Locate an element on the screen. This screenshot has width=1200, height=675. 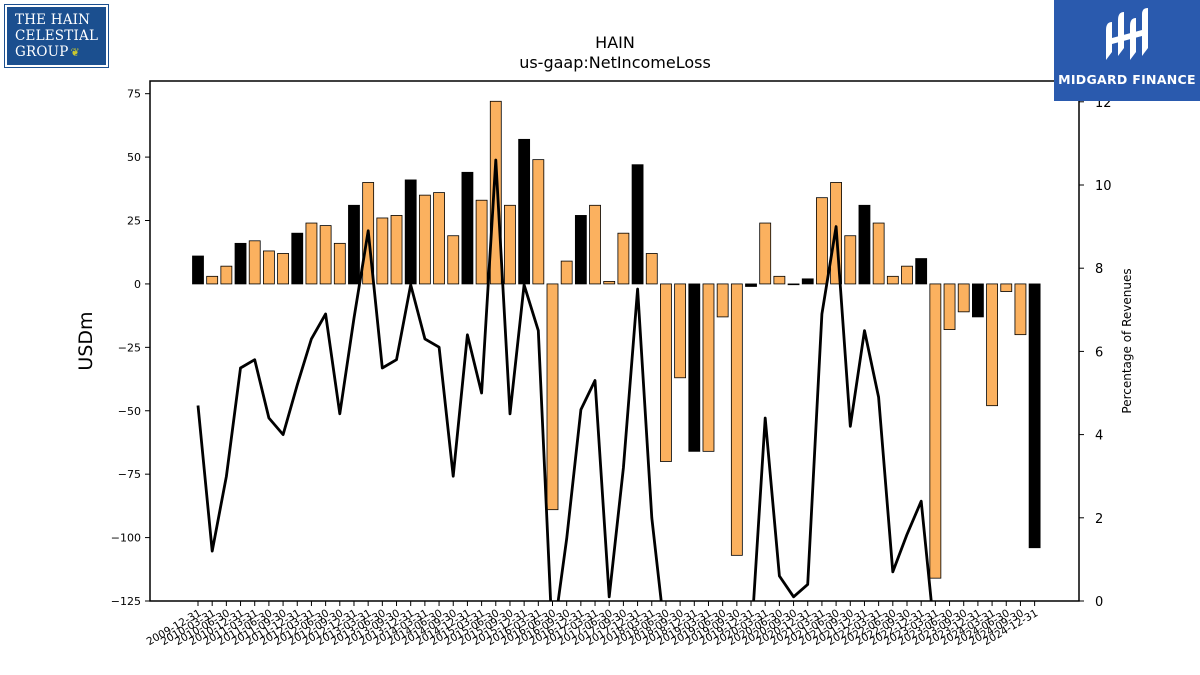
y-tick-label: 25 is located at coordinates (134, 221).